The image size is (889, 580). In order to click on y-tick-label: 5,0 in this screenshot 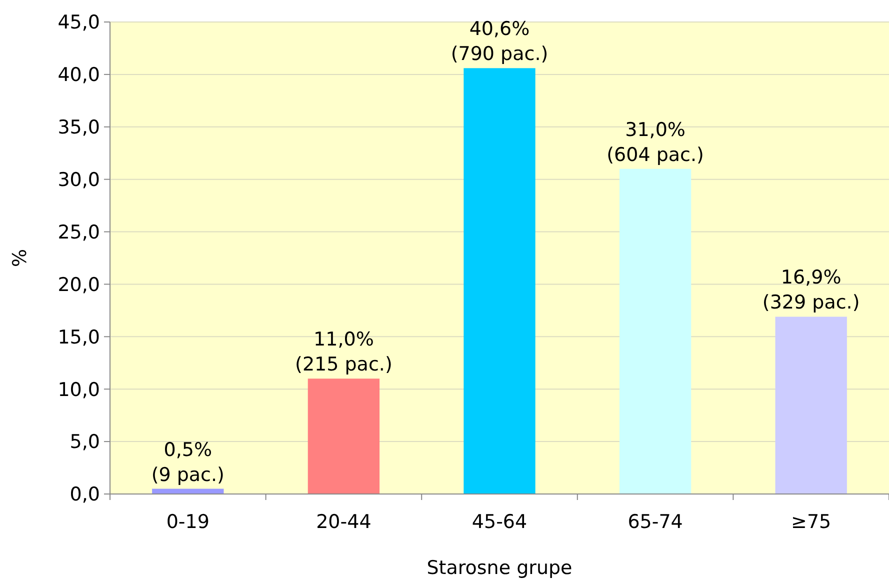, I will do `click(85, 442)`.